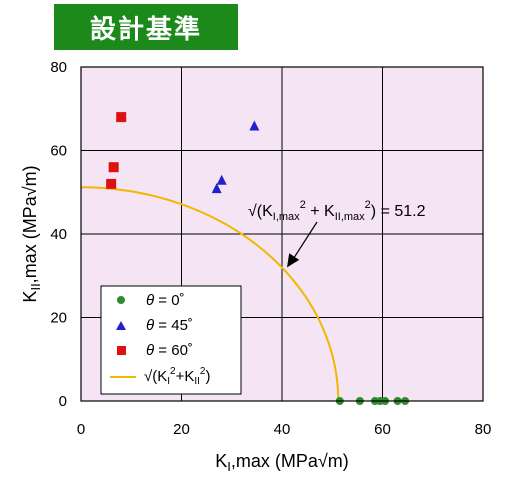 The height and width of the screenshot is (480, 520). What do you see at coordinates (165, 300) in the screenshot?
I see `legend-label-theta-0: θ = 0˚` at bounding box center [165, 300].